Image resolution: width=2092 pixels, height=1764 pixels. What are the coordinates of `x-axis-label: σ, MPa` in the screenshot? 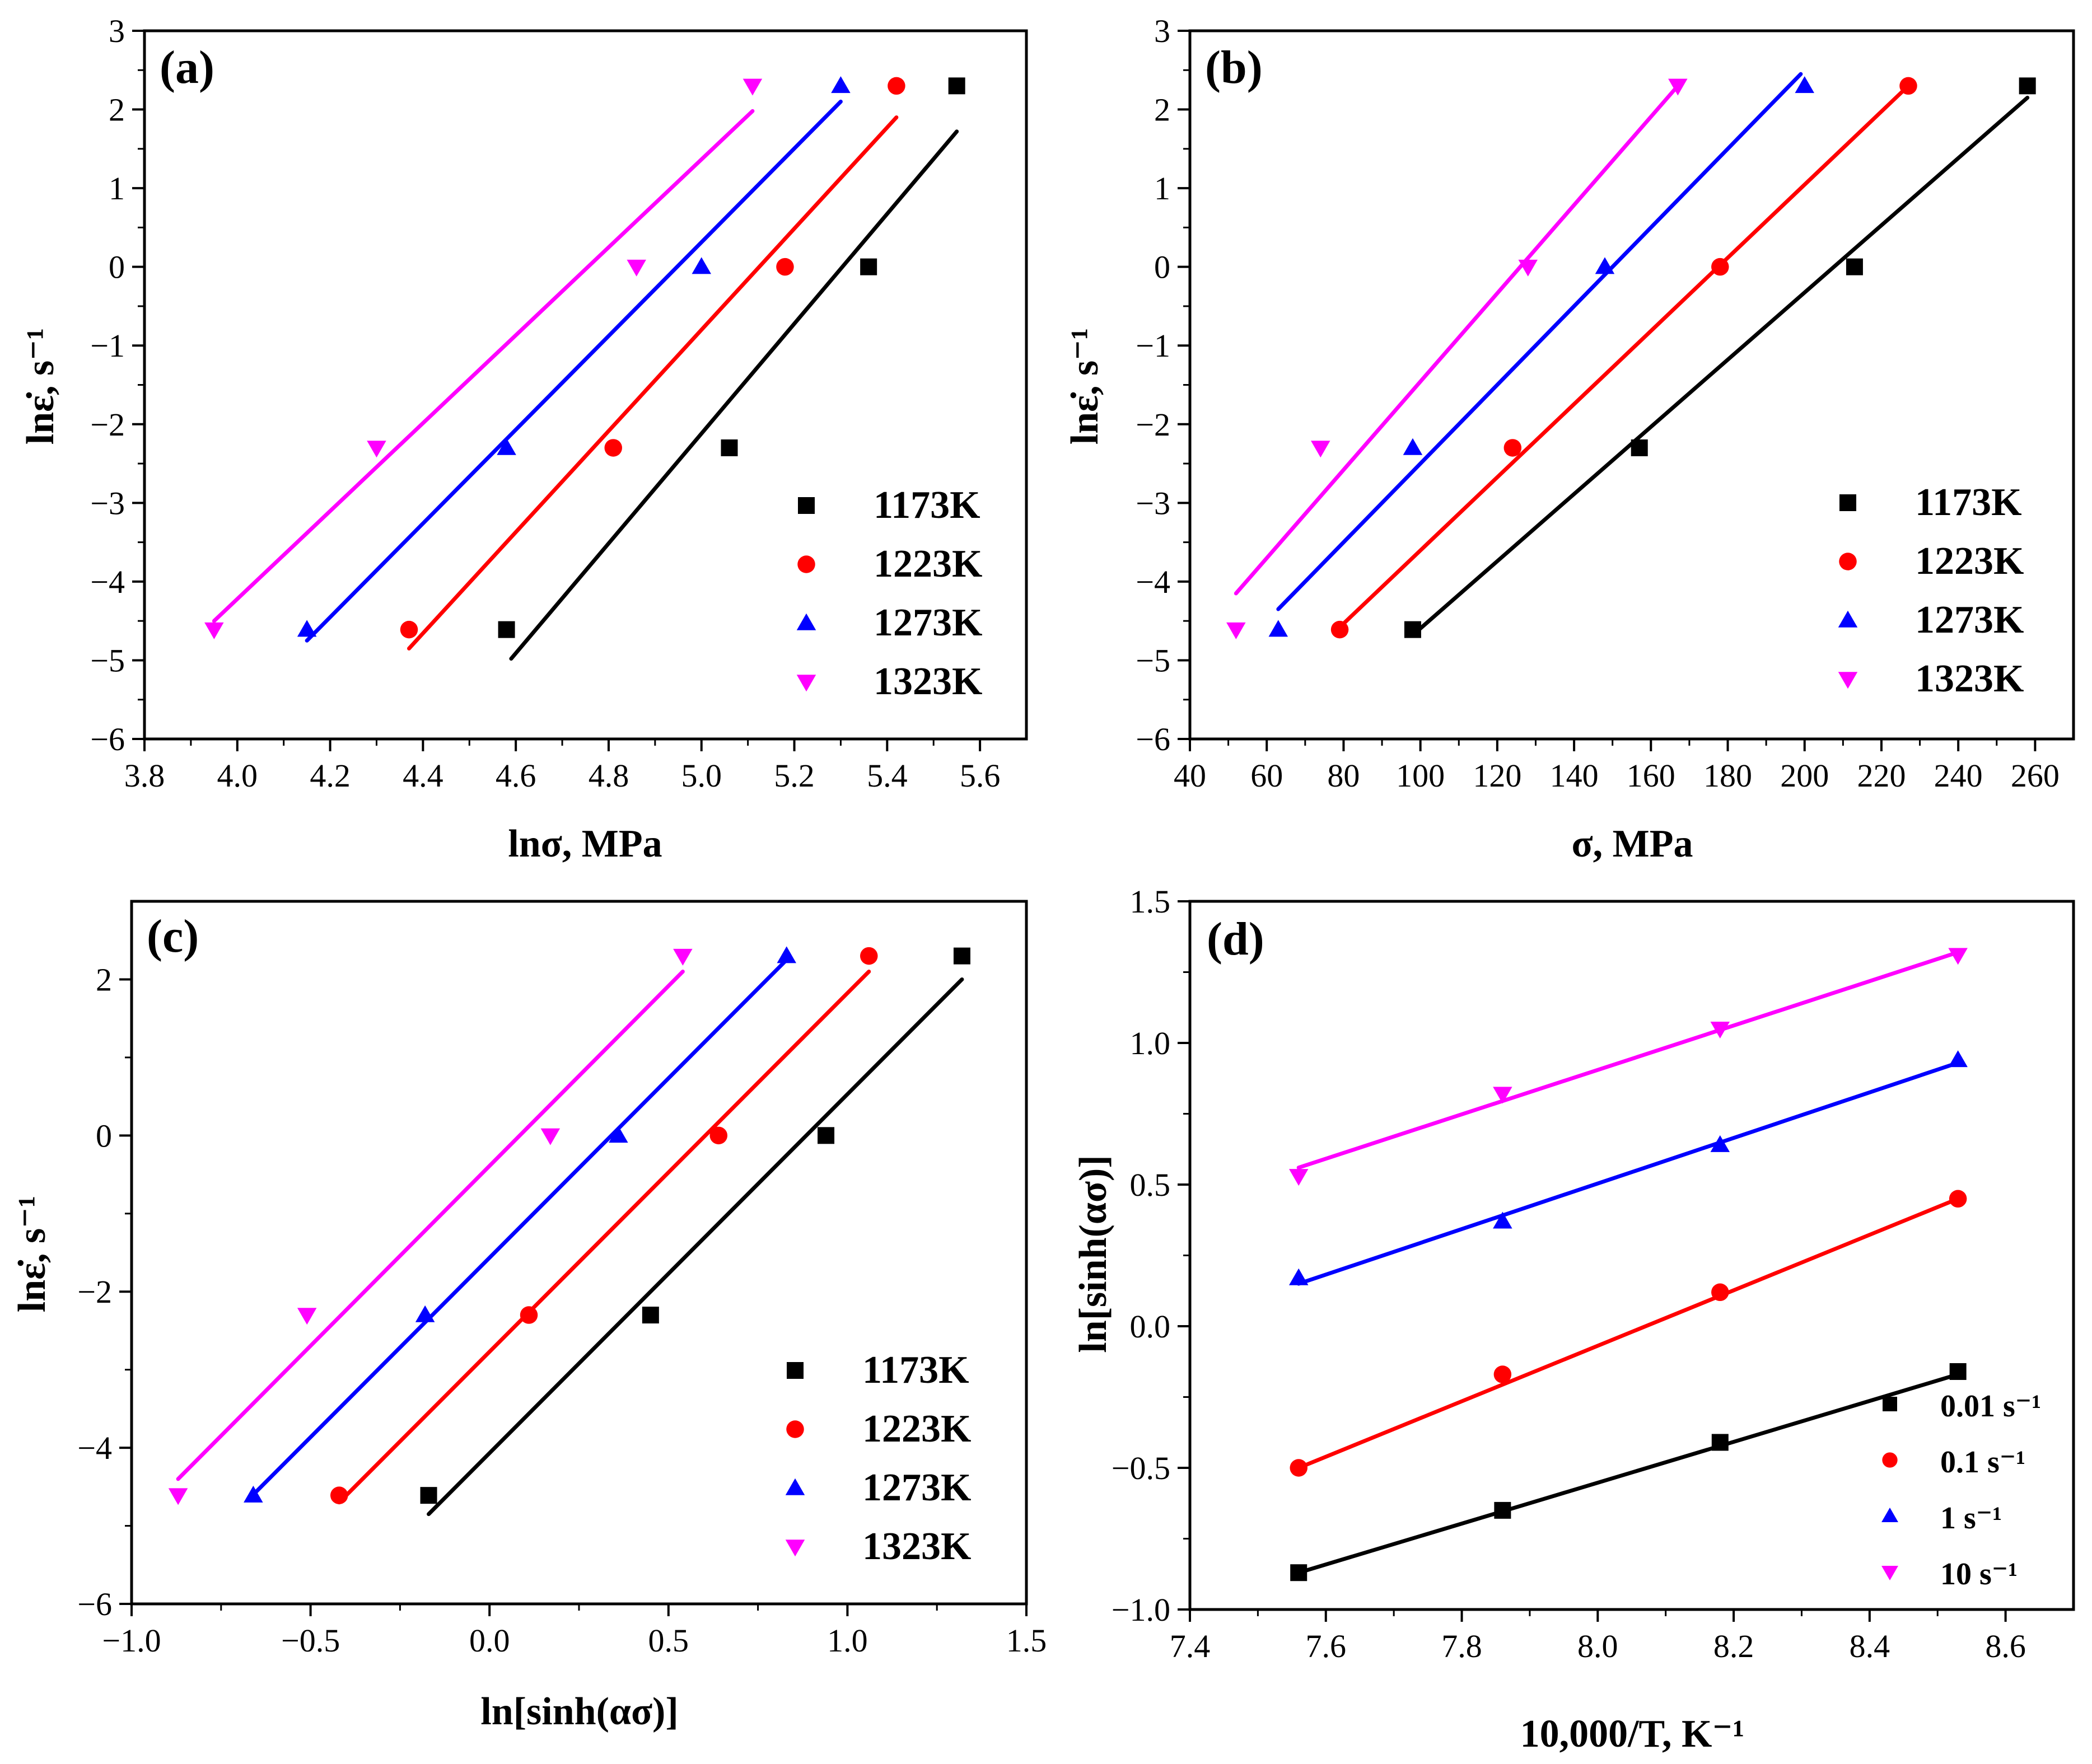 It's located at (1632, 843).